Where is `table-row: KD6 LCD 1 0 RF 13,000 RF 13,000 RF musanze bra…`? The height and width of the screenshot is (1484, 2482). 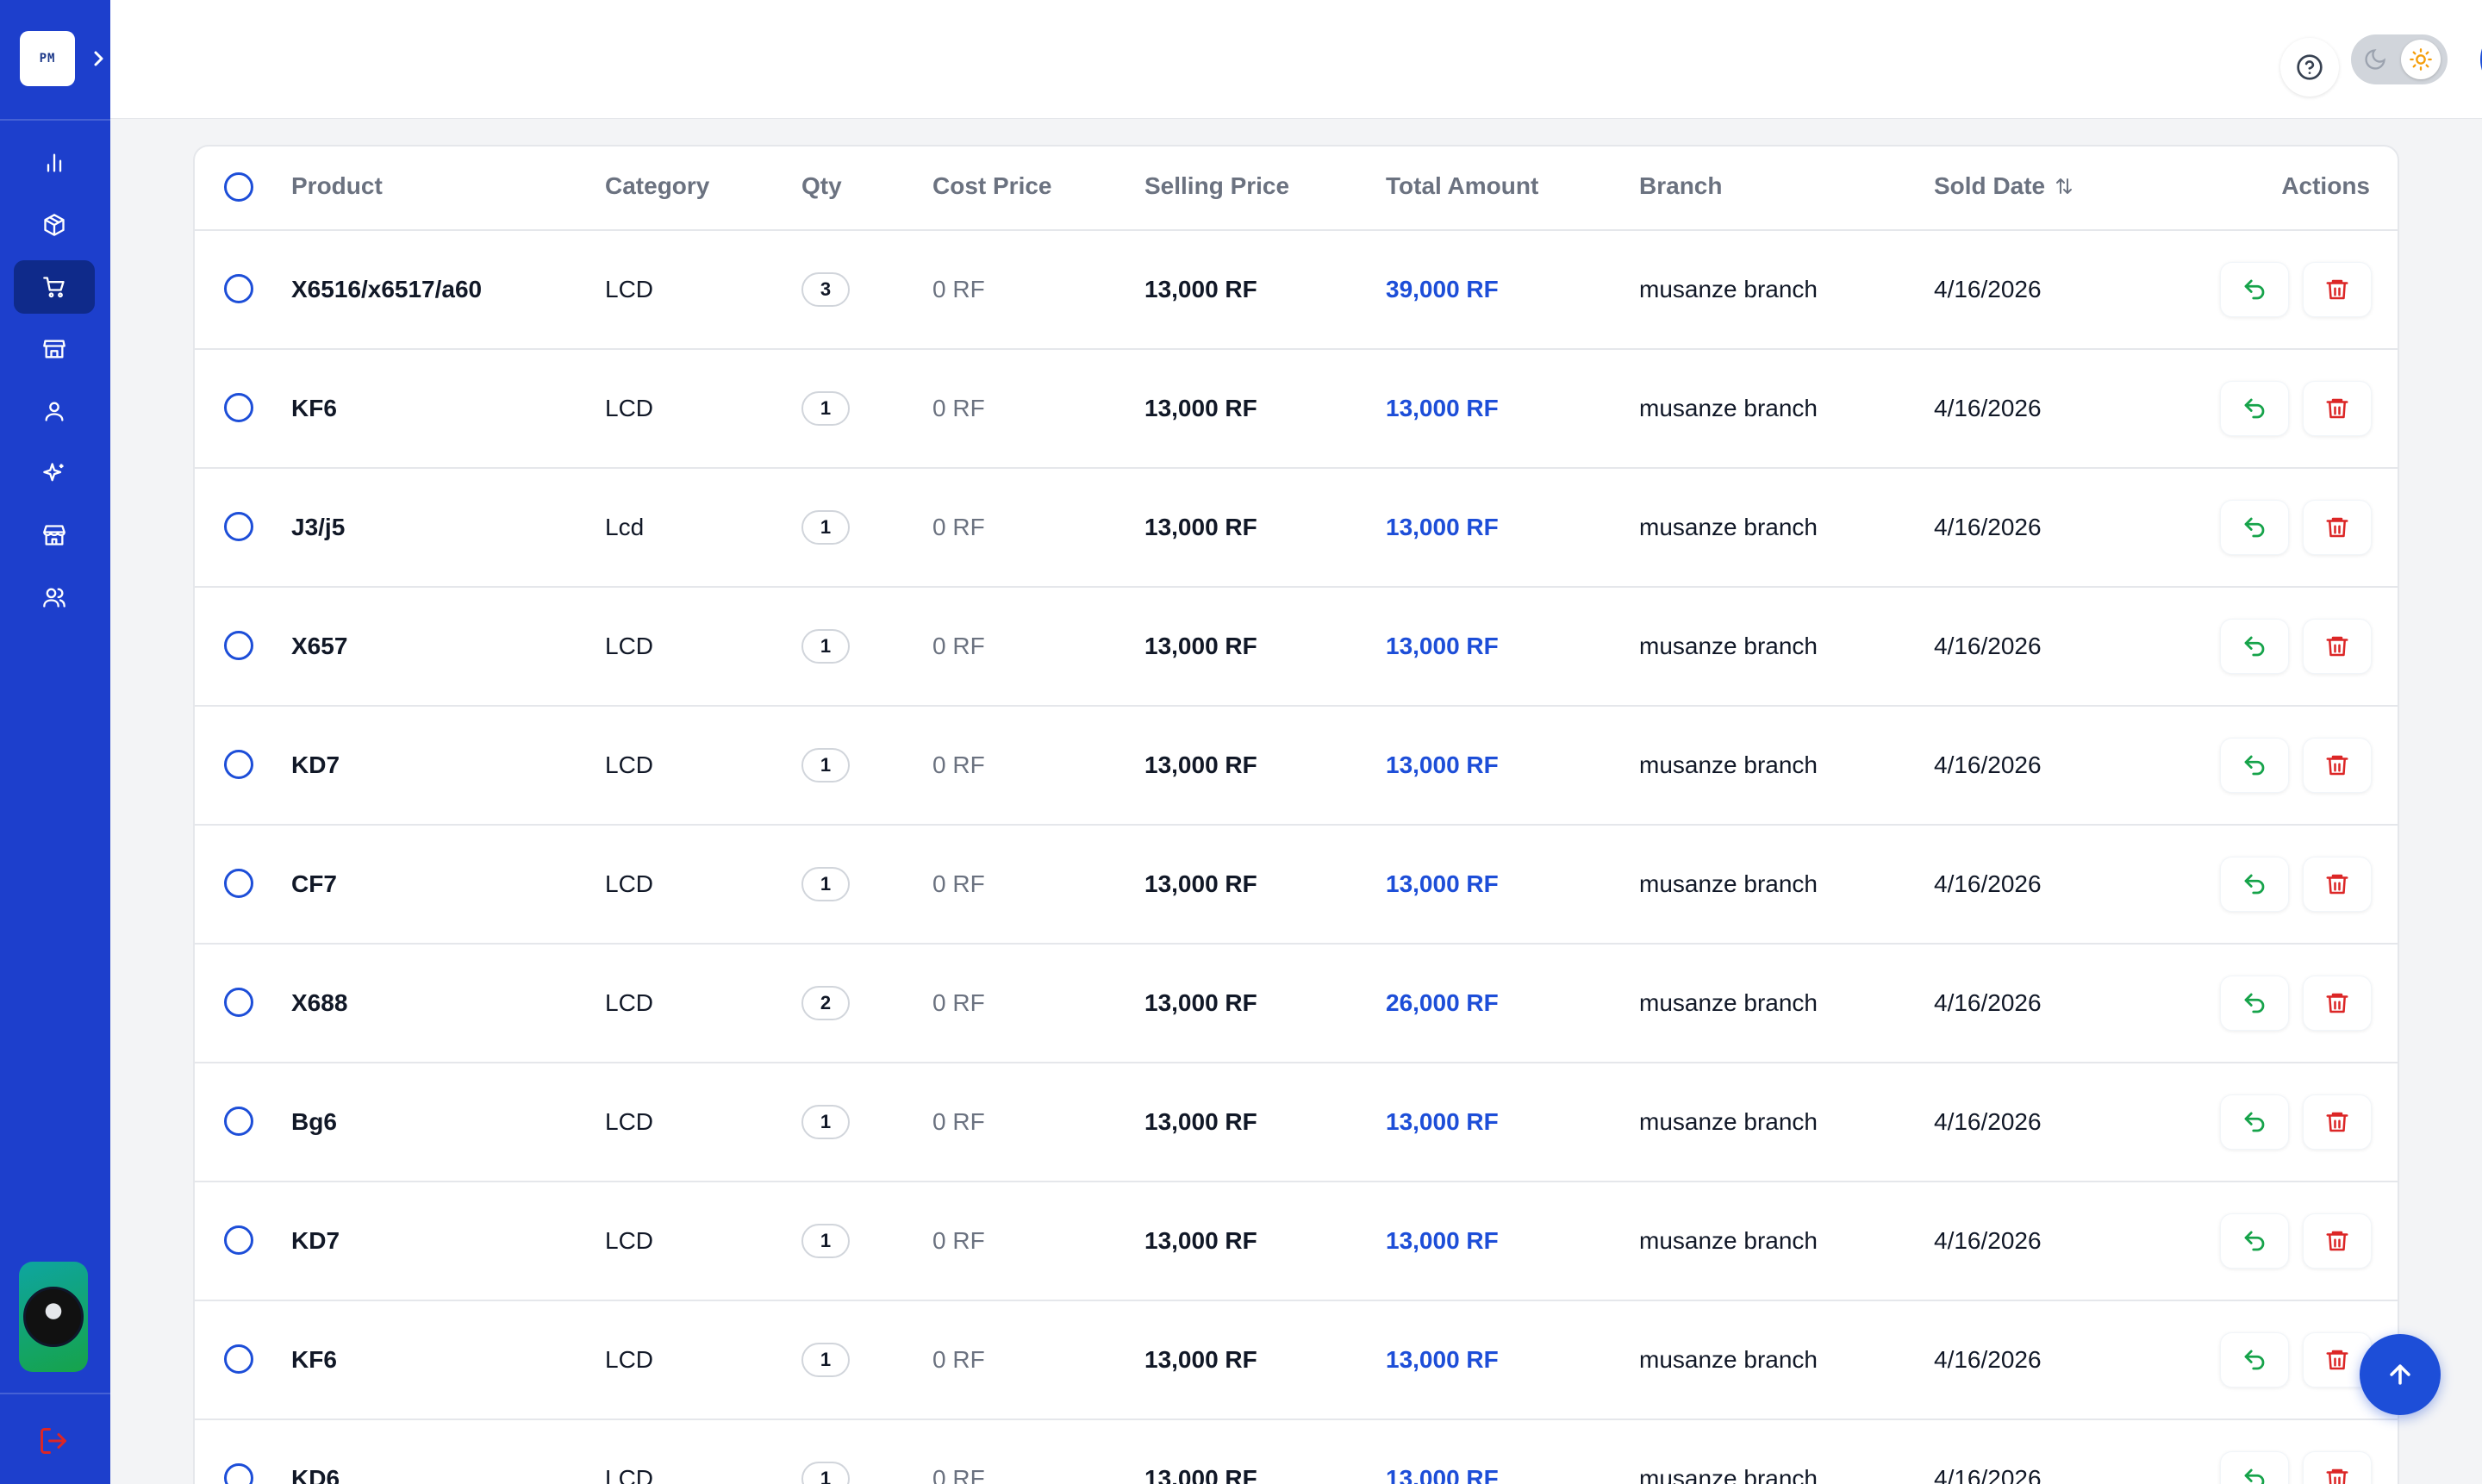
table-row: KD6 LCD 1 0 RF 13,000 RF 13,000 RF musanze bra… is located at coordinates (1296, 1452).